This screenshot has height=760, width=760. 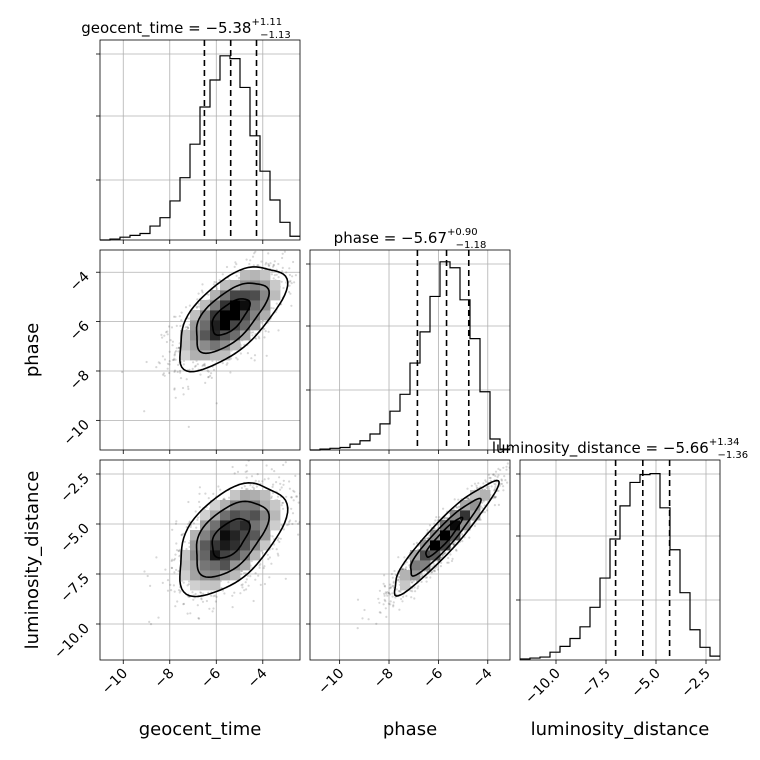 What do you see at coordinates (410, 729) in the screenshot?
I see `x-axis-label-phase: phase` at bounding box center [410, 729].